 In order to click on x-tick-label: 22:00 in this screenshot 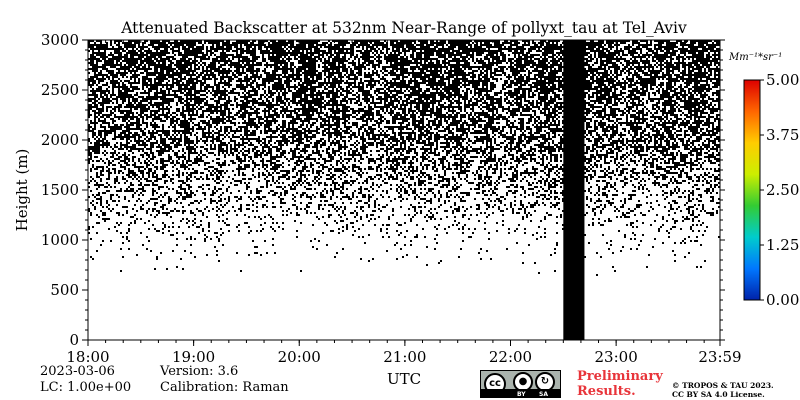, I will do `click(510, 357)`.